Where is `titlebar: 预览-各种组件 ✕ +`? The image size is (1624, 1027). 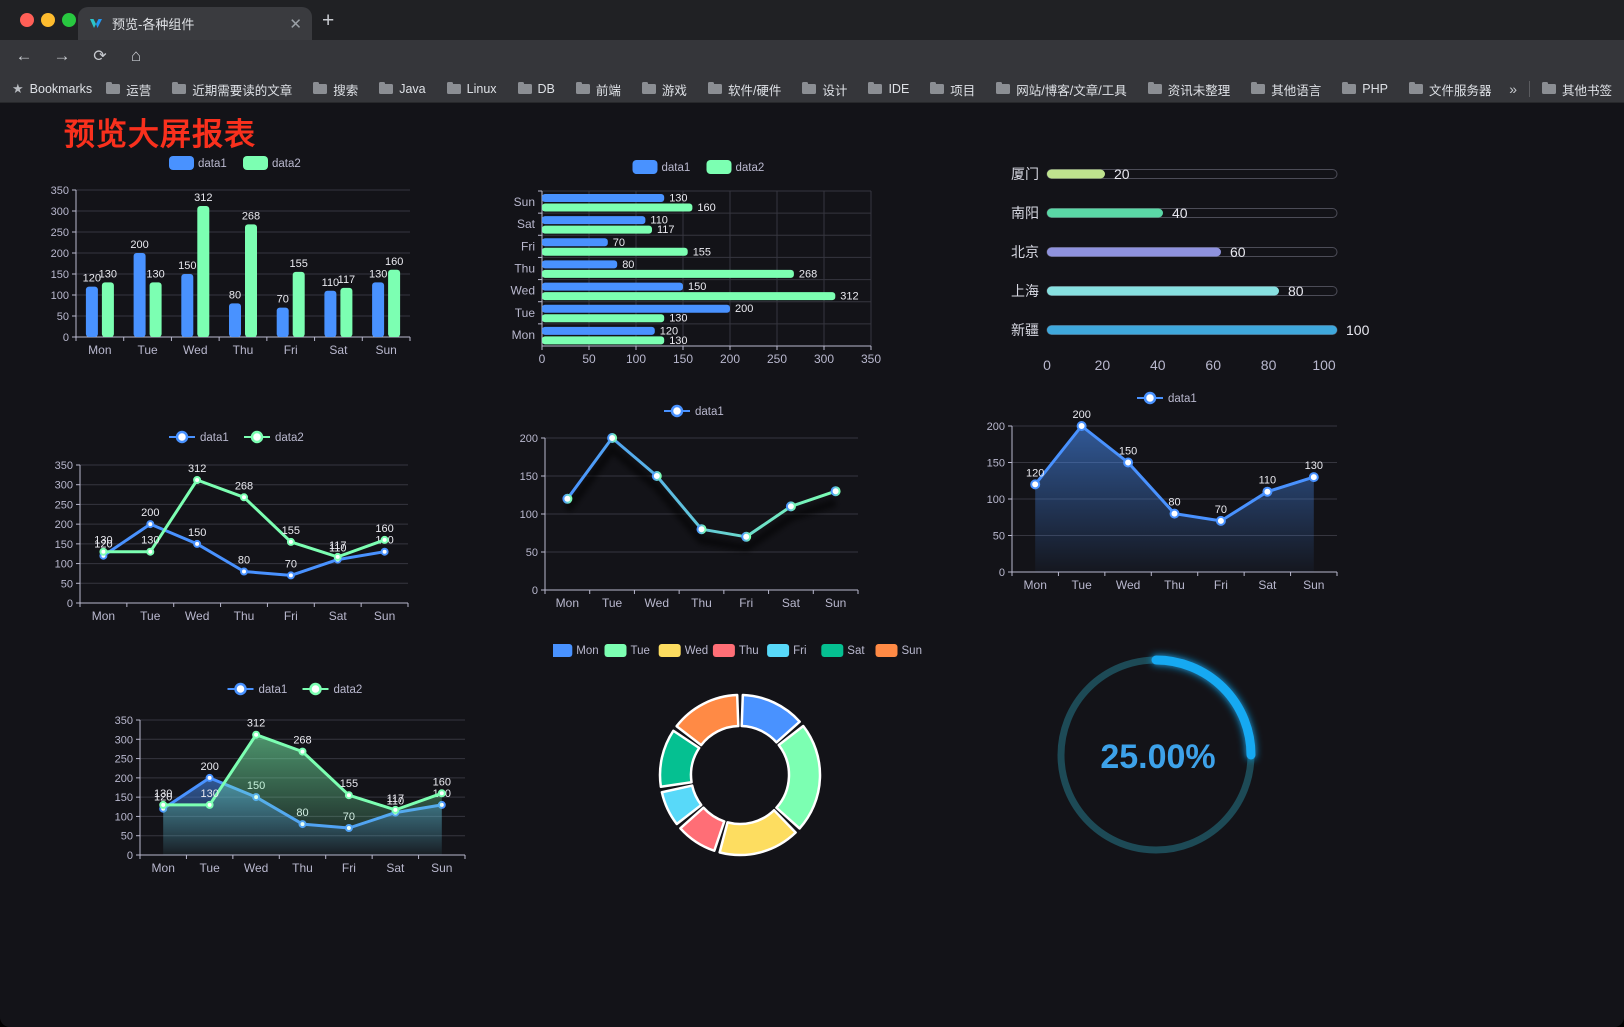
titlebar: 预览-各种组件 ✕ + is located at coordinates (812, 20).